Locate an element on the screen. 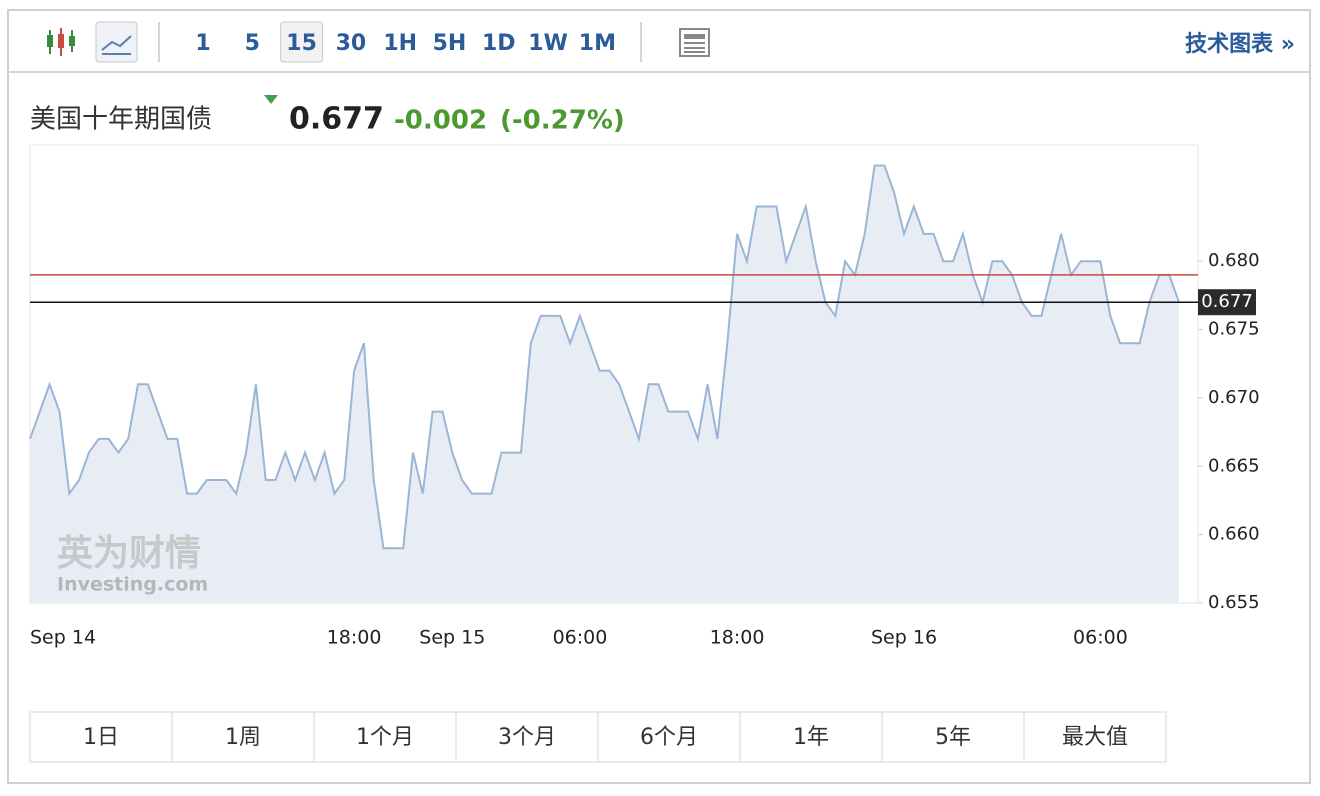 The image size is (1320, 796). candle-icon is located at coordinates (61, 42).